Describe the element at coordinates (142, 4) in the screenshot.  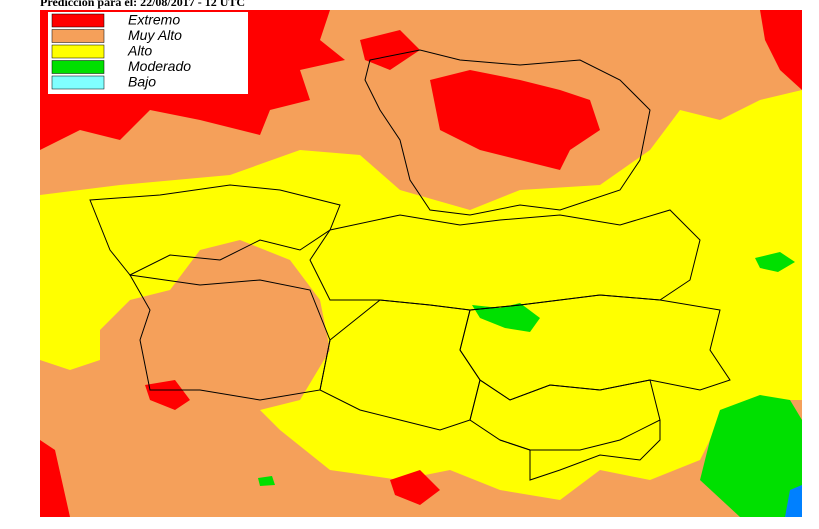
I see `map-title: Predicción para el: 22/08/2017 - 12 UTC` at that location.